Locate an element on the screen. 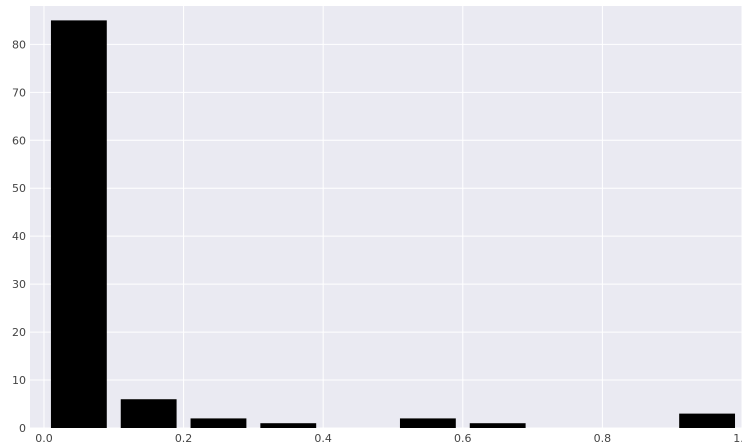  y-tick-label: 40 is located at coordinates (19, 236).